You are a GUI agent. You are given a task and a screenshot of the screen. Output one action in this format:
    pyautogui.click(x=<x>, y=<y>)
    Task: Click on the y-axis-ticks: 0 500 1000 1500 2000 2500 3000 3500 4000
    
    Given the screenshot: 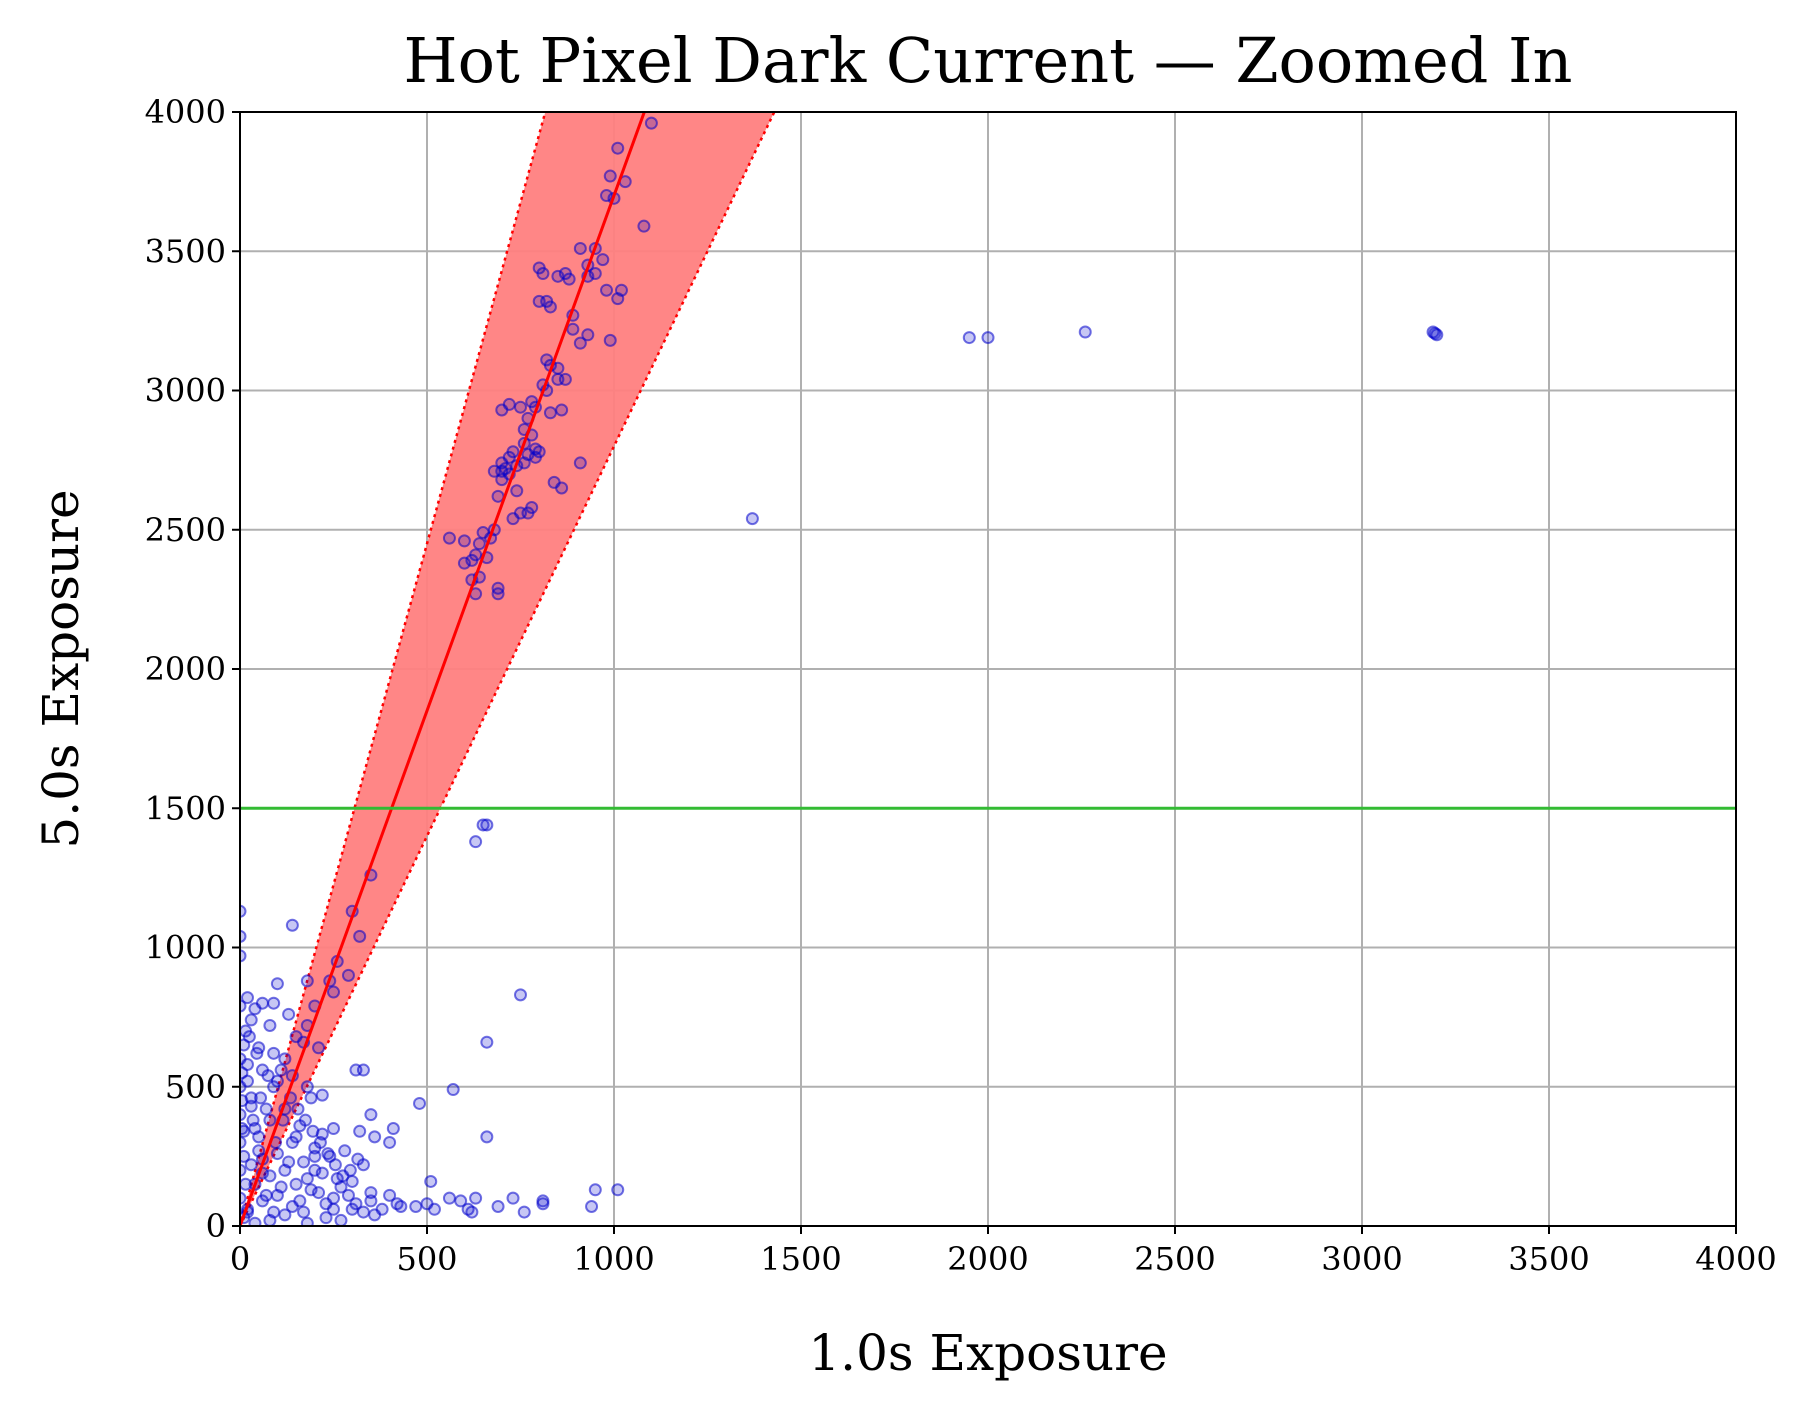 What is the action you would take?
    pyautogui.click(x=192, y=669)
    